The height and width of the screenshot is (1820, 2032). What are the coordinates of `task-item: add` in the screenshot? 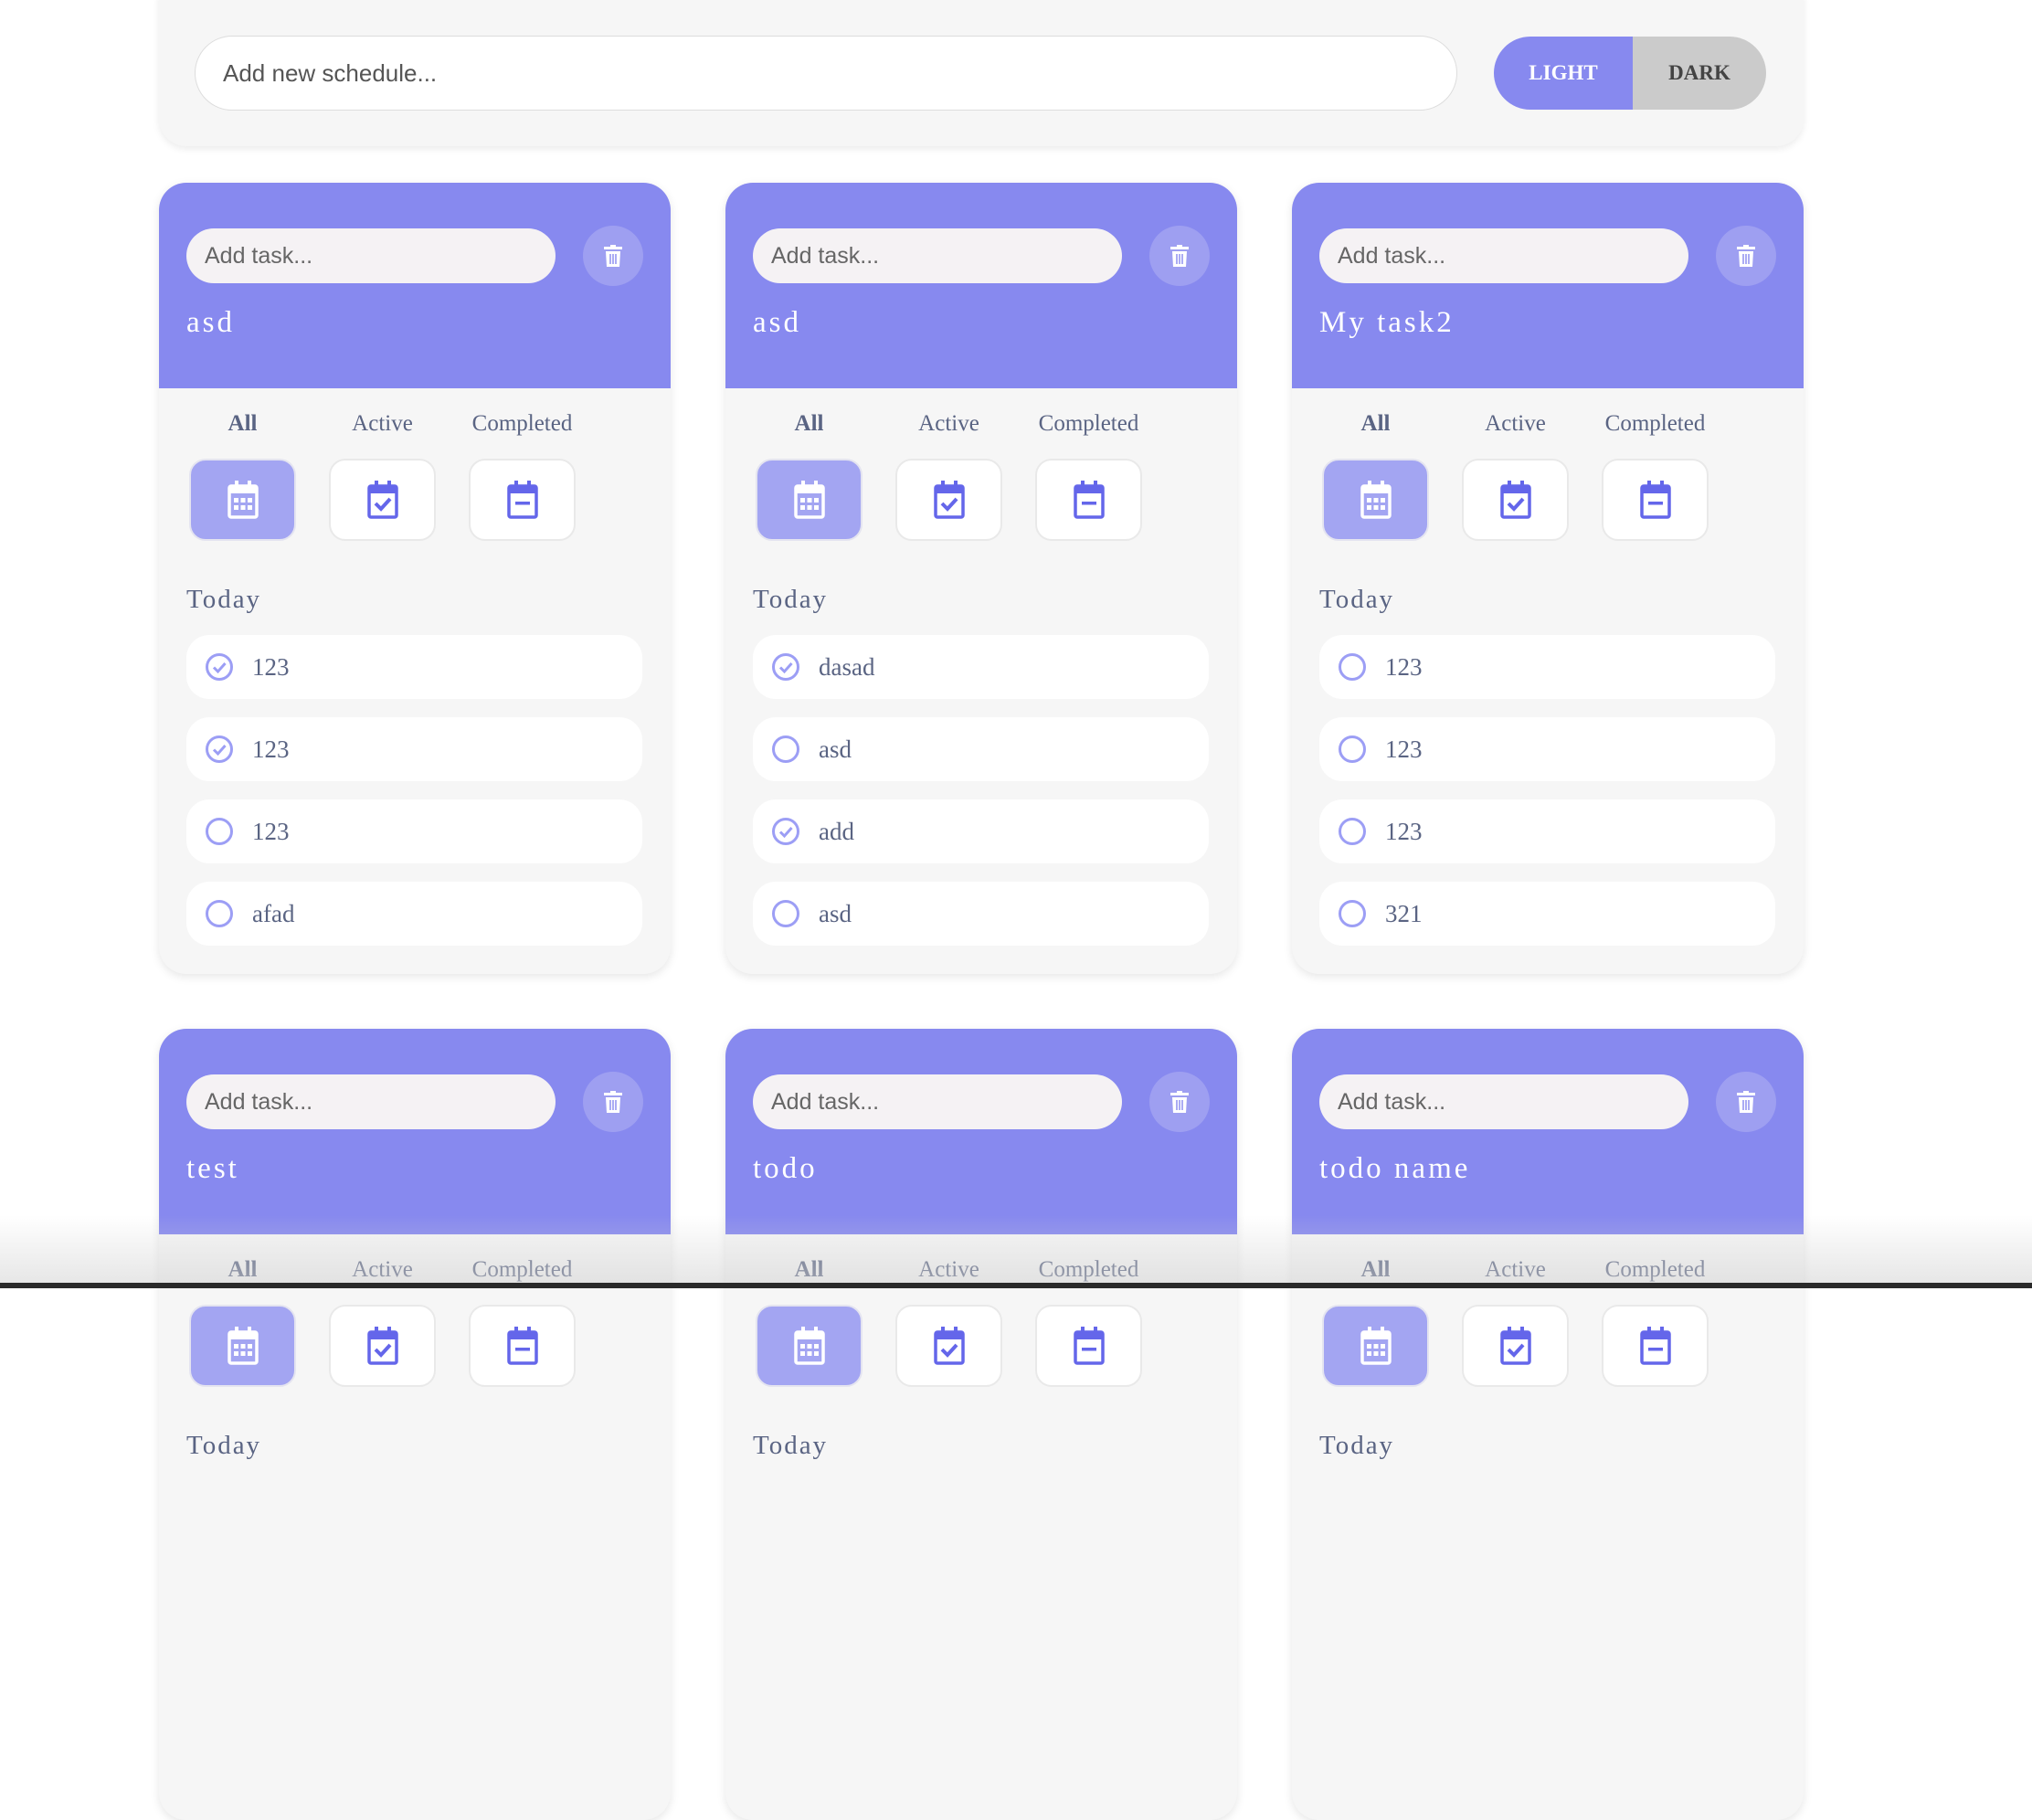 It's located at (981, 831).